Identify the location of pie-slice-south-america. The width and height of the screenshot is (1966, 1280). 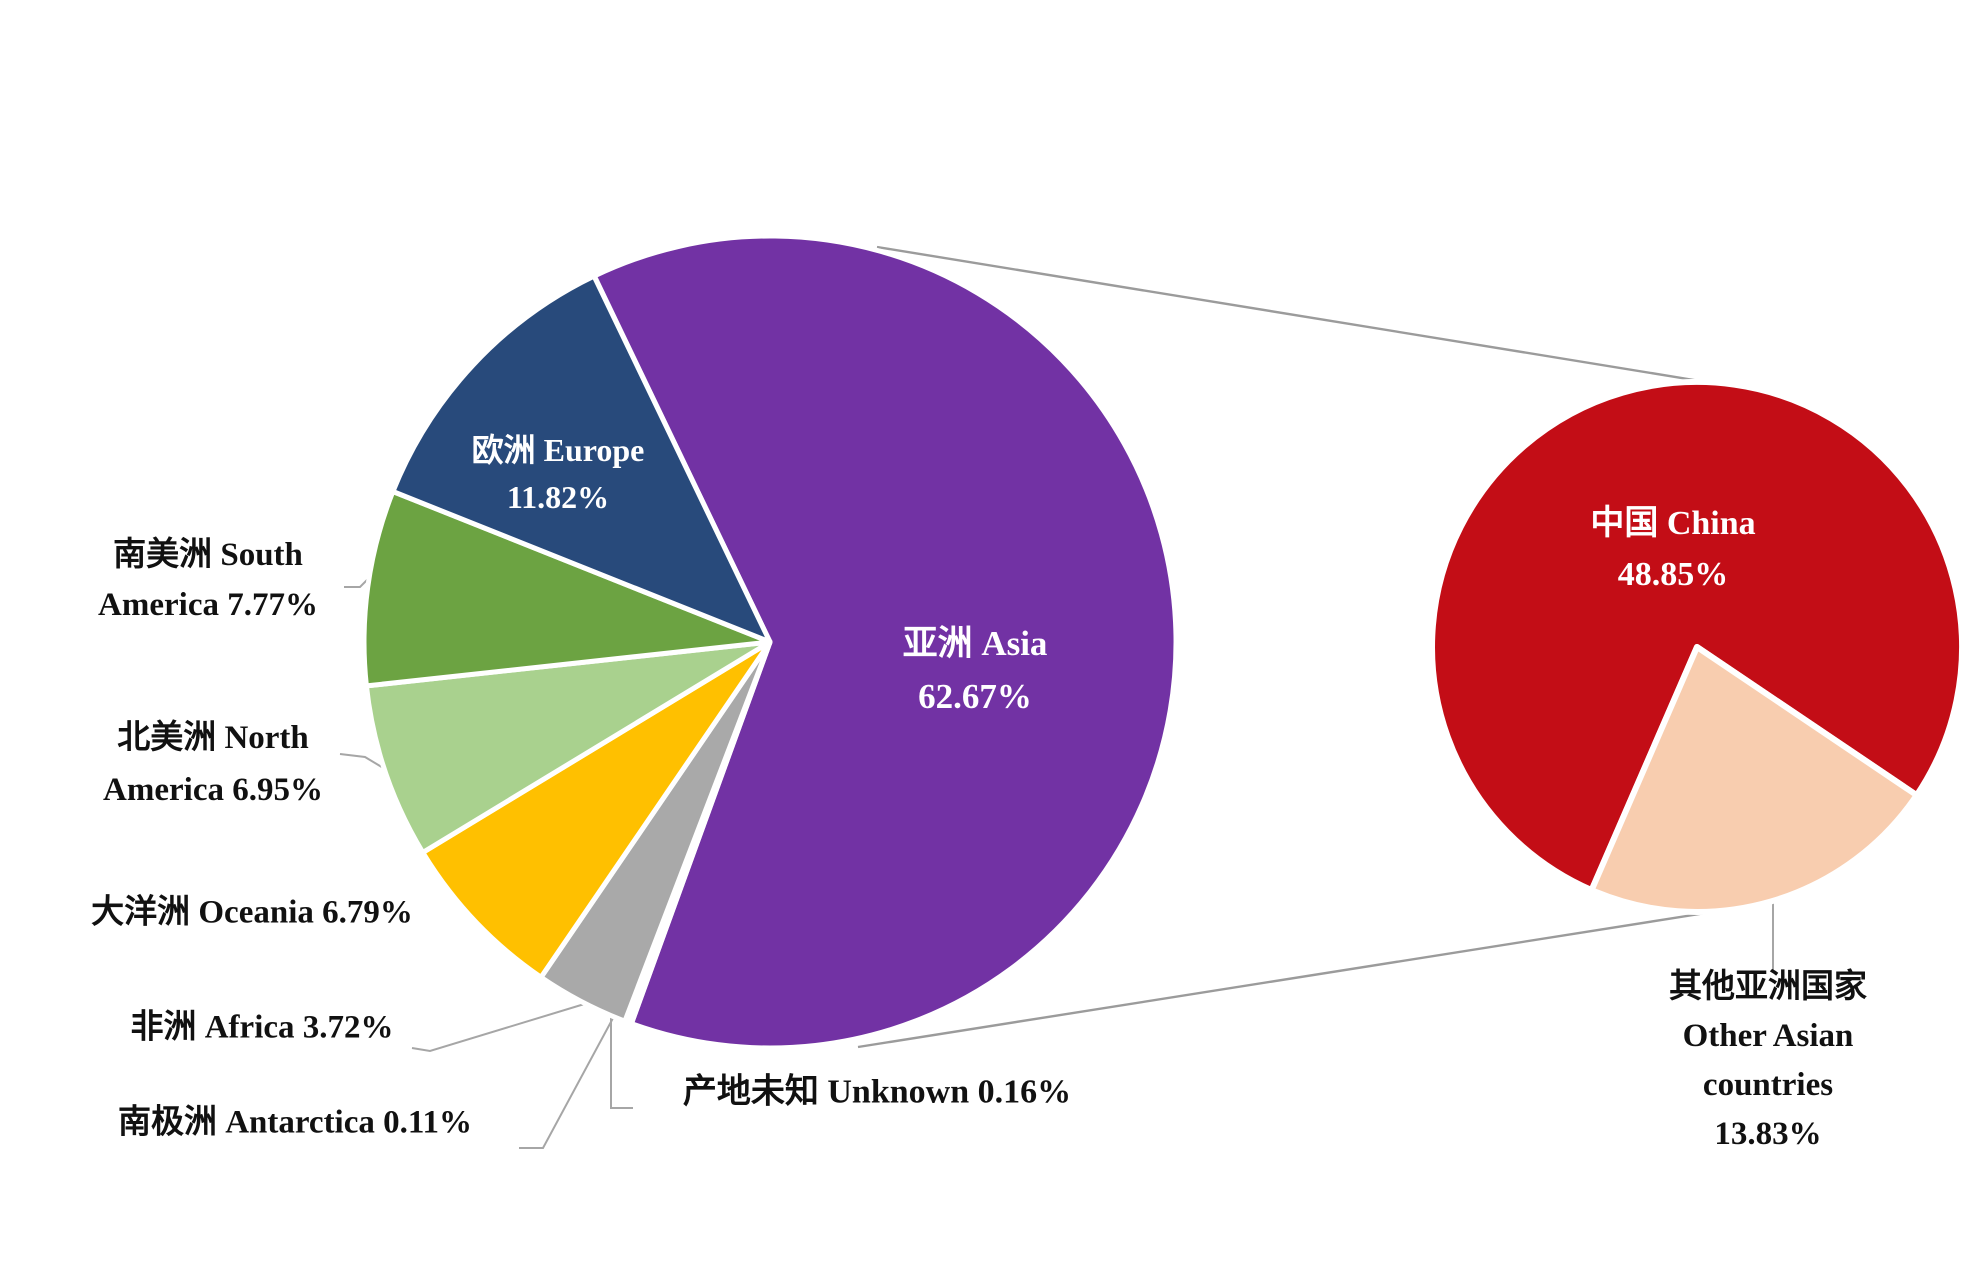
(567, 589).